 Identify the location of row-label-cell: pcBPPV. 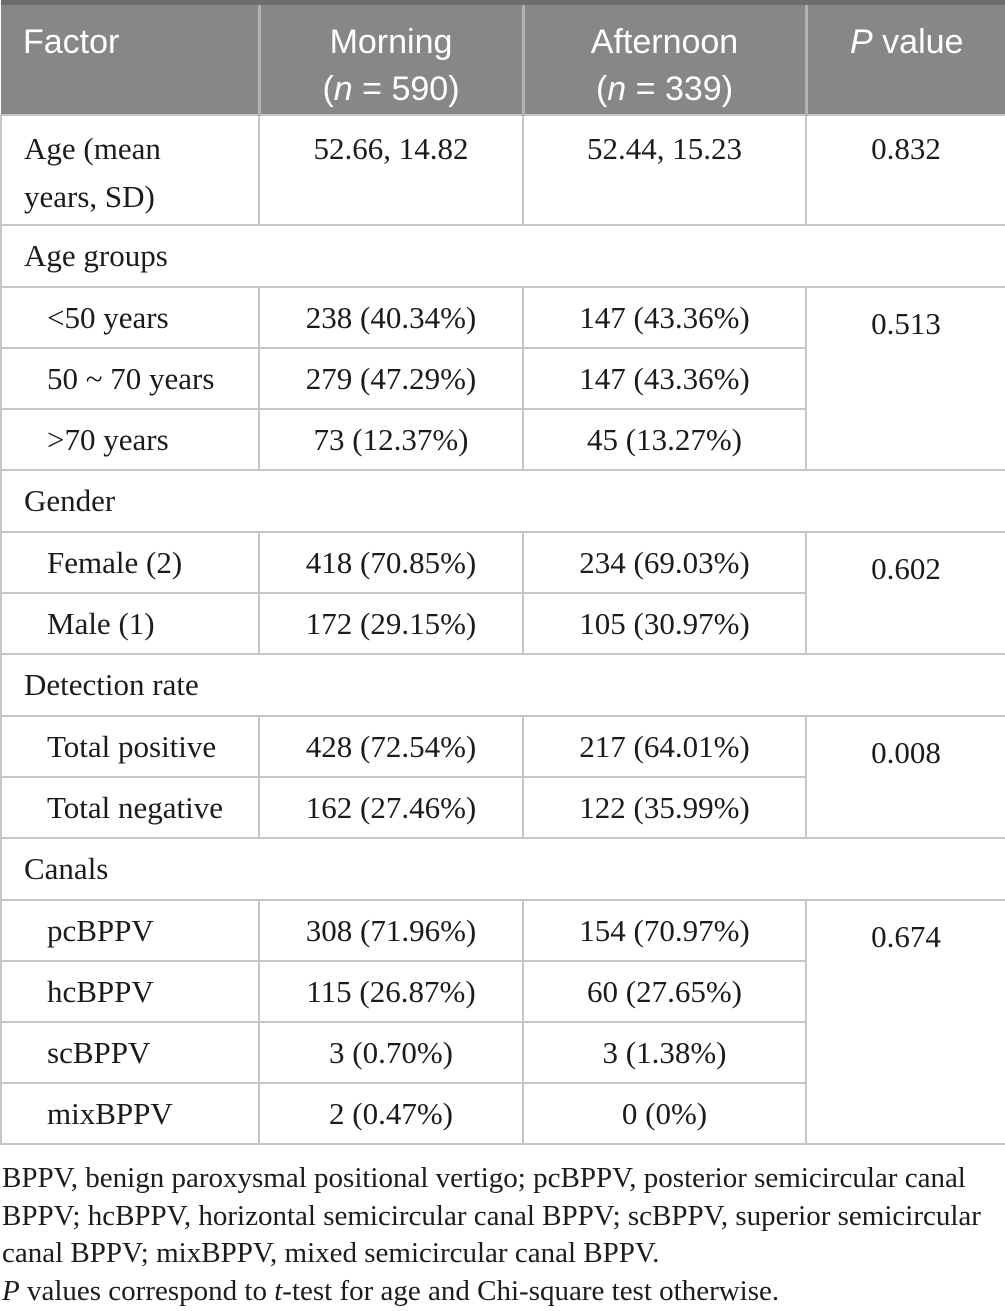
(130, 930).